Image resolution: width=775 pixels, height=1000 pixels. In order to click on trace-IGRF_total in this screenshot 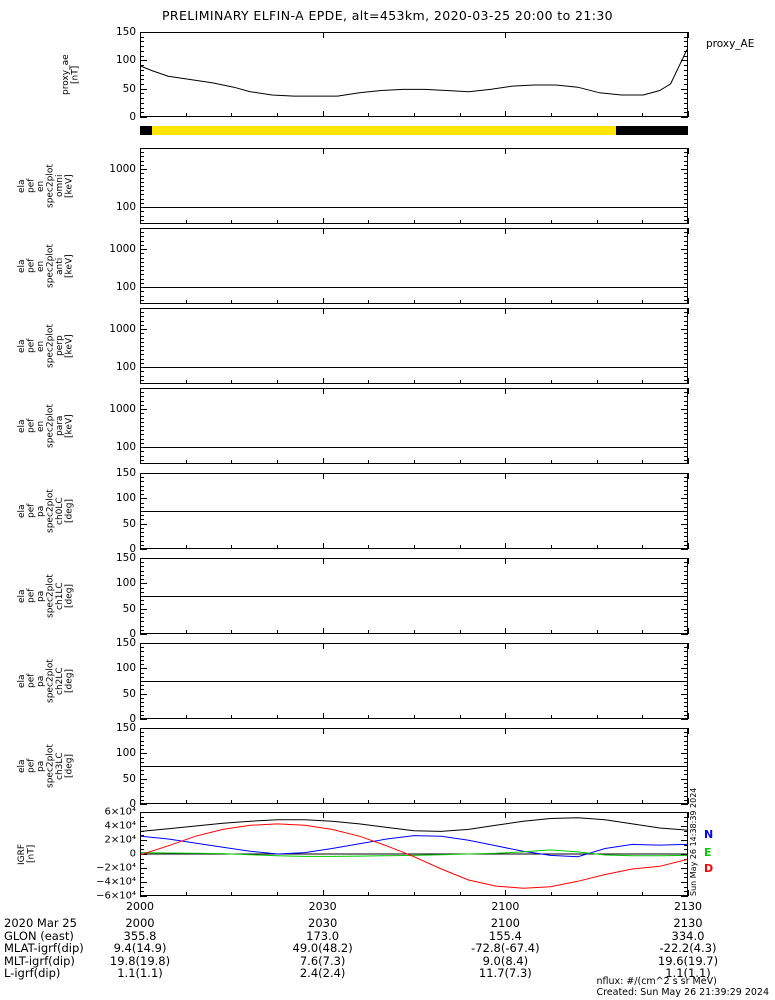, I will do `click(414, 824)`.